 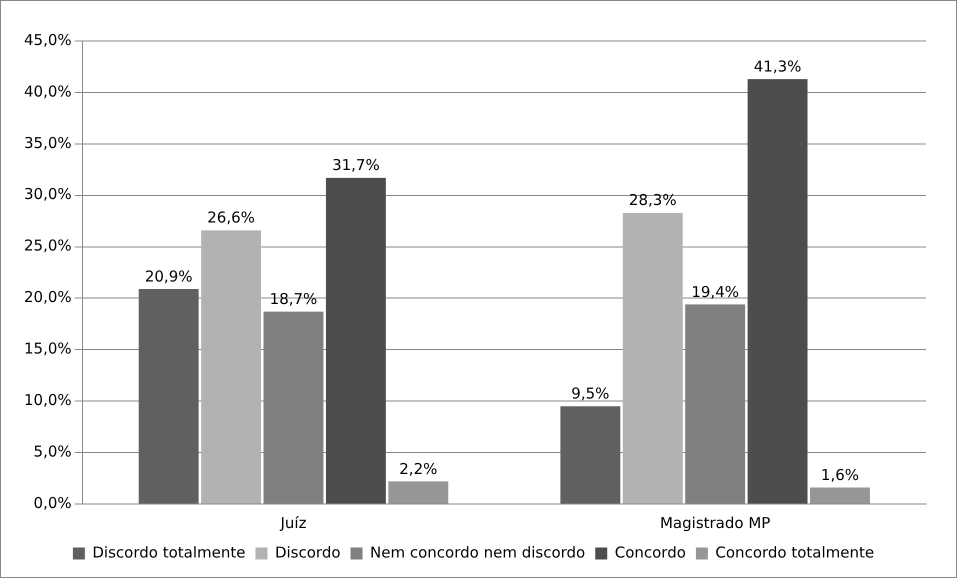 I want to click on data-label: 41,3%, so click(x=778, y=66).